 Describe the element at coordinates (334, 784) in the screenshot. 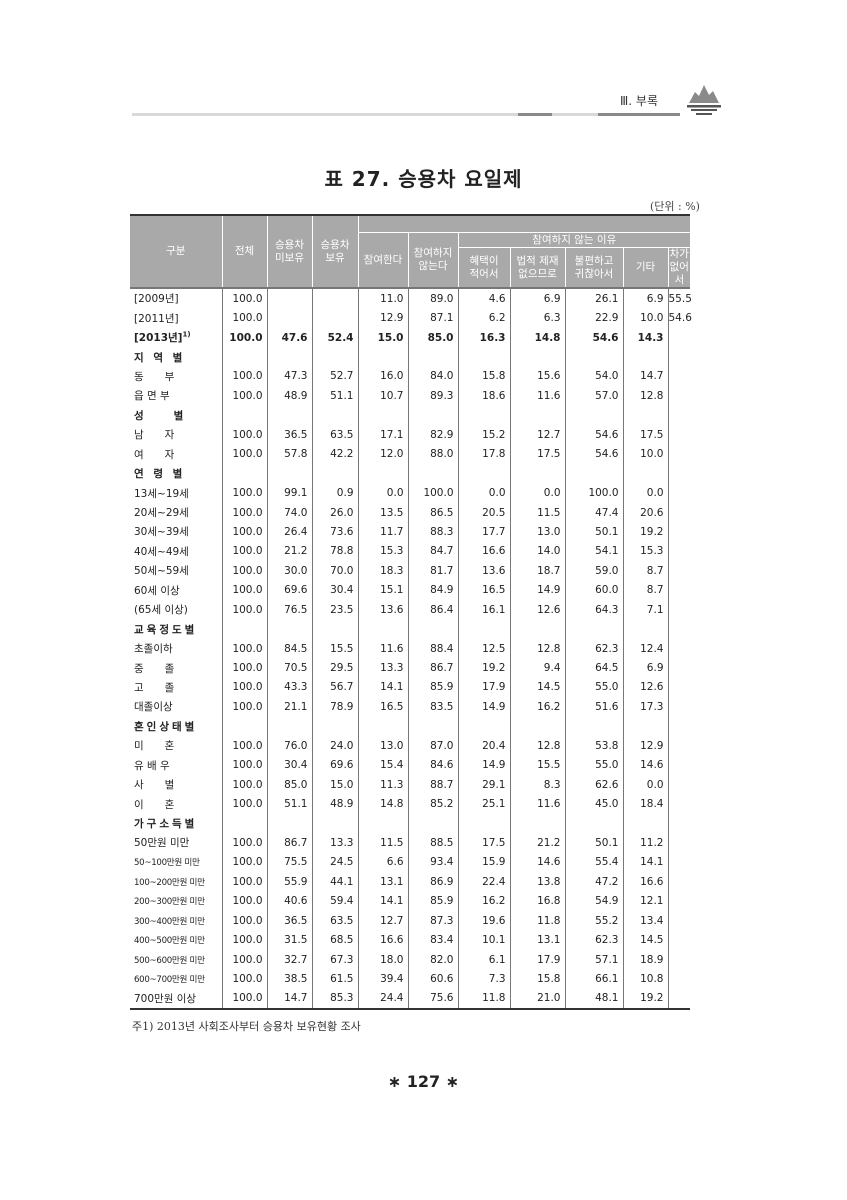

I see `table-cell: 15.0` at that location.